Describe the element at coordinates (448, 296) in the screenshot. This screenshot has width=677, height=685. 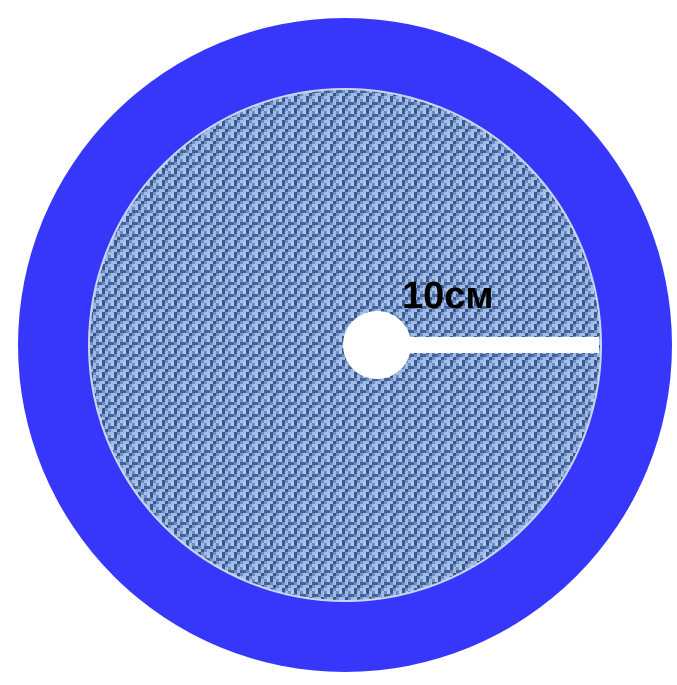
I see `radius-label: 10см` at that location.